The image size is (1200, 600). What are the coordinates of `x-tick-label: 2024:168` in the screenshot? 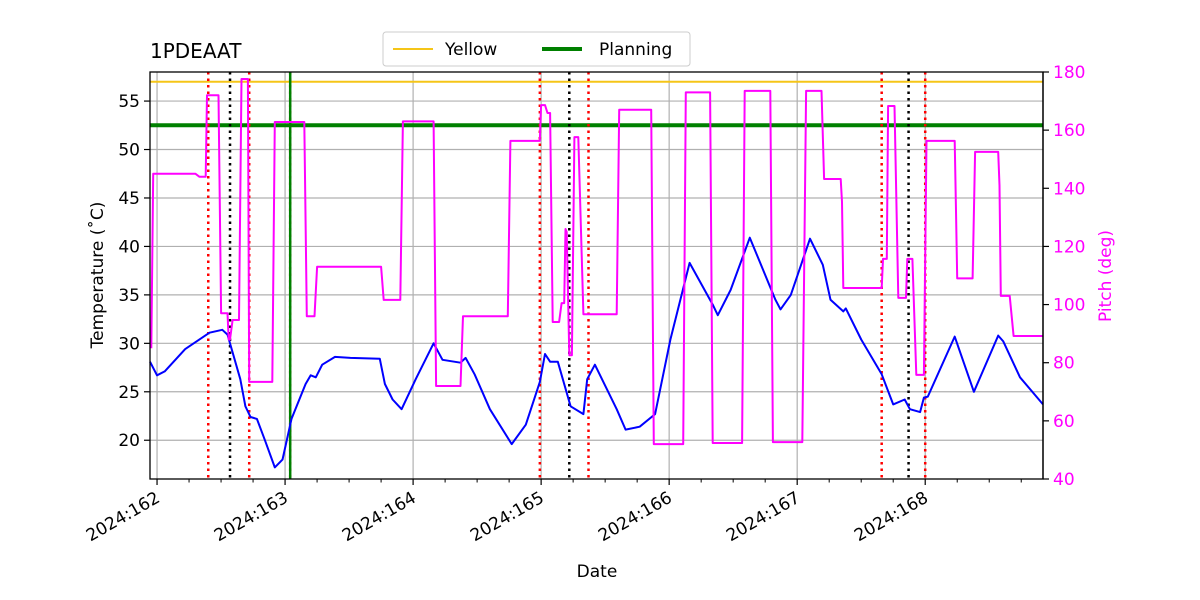 It's located at (891, 517).